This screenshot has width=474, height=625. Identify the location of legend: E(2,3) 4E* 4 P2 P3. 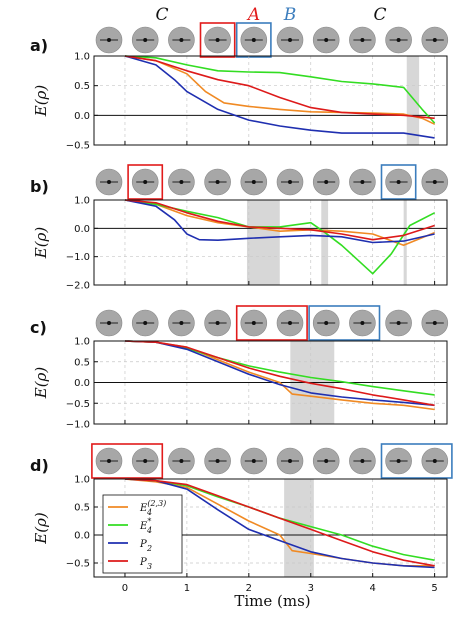
(142, 534).